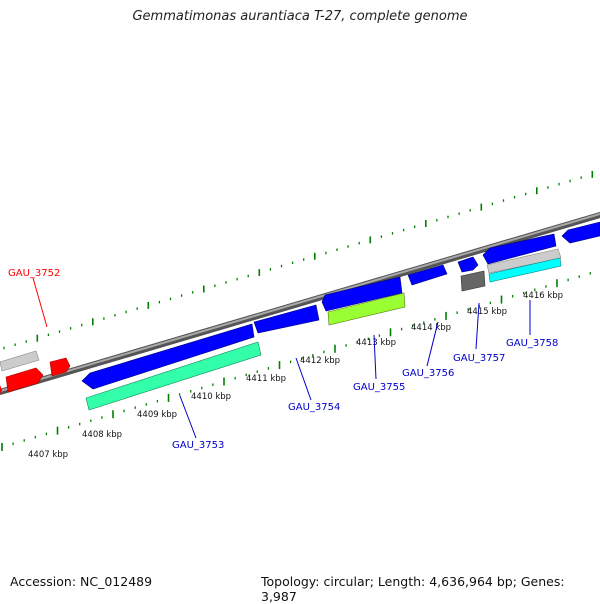  Describe the element at coordinates (366, 309) in the screenshot. I see `gene-feature-misc` at that location.